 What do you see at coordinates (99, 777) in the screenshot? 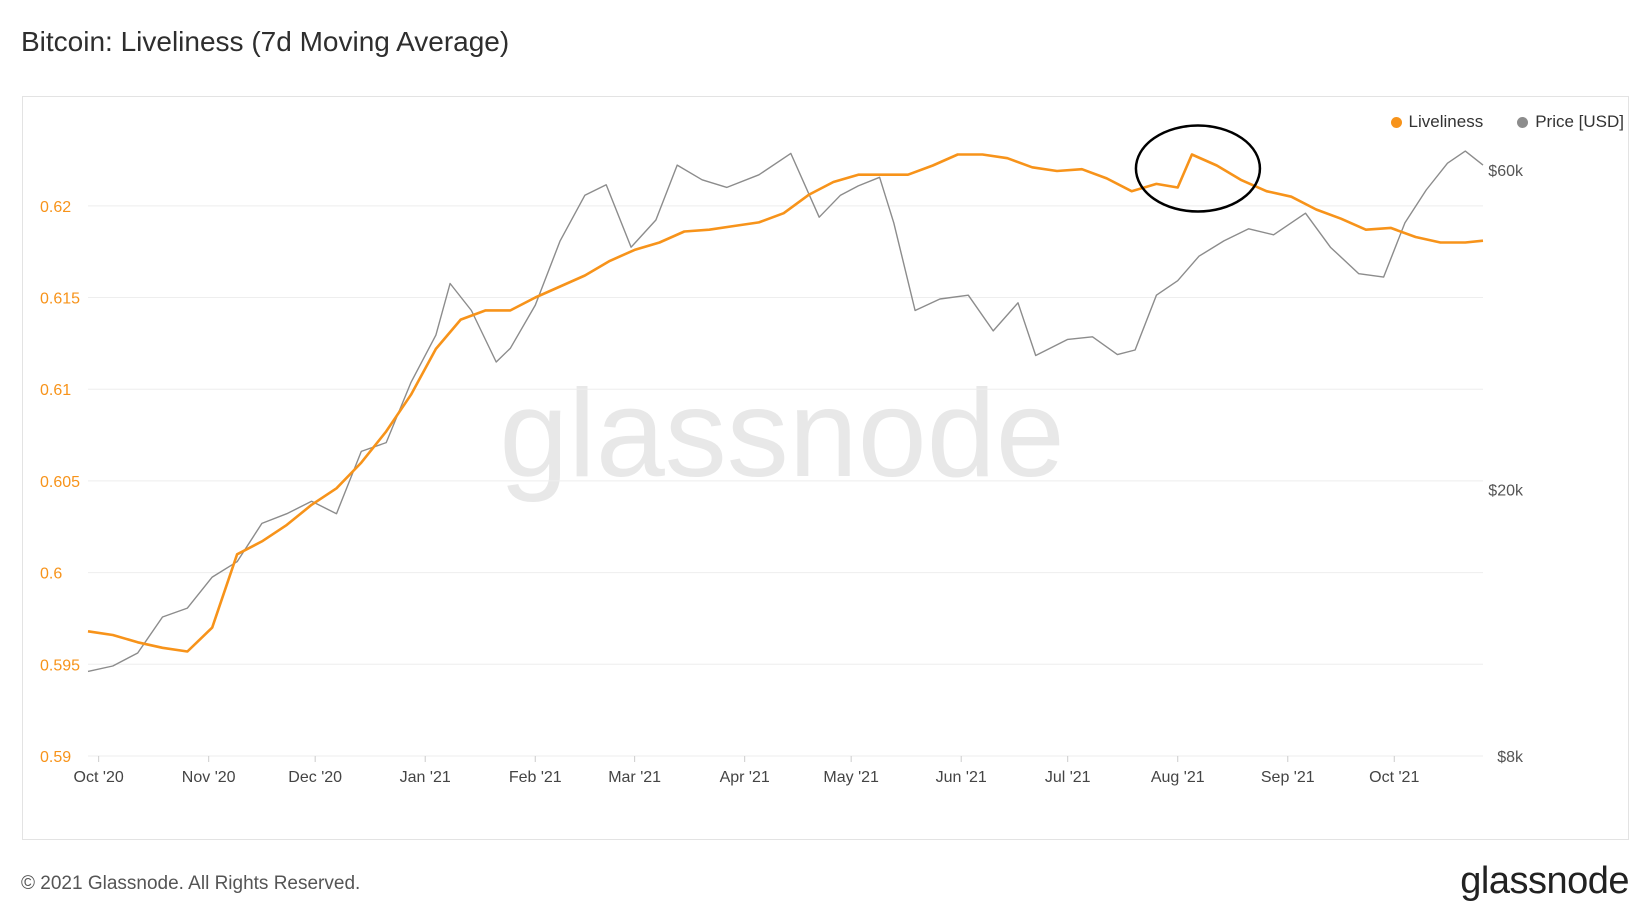
I see `x-tick-label: Oct '20` at bounding box center [99, 777].